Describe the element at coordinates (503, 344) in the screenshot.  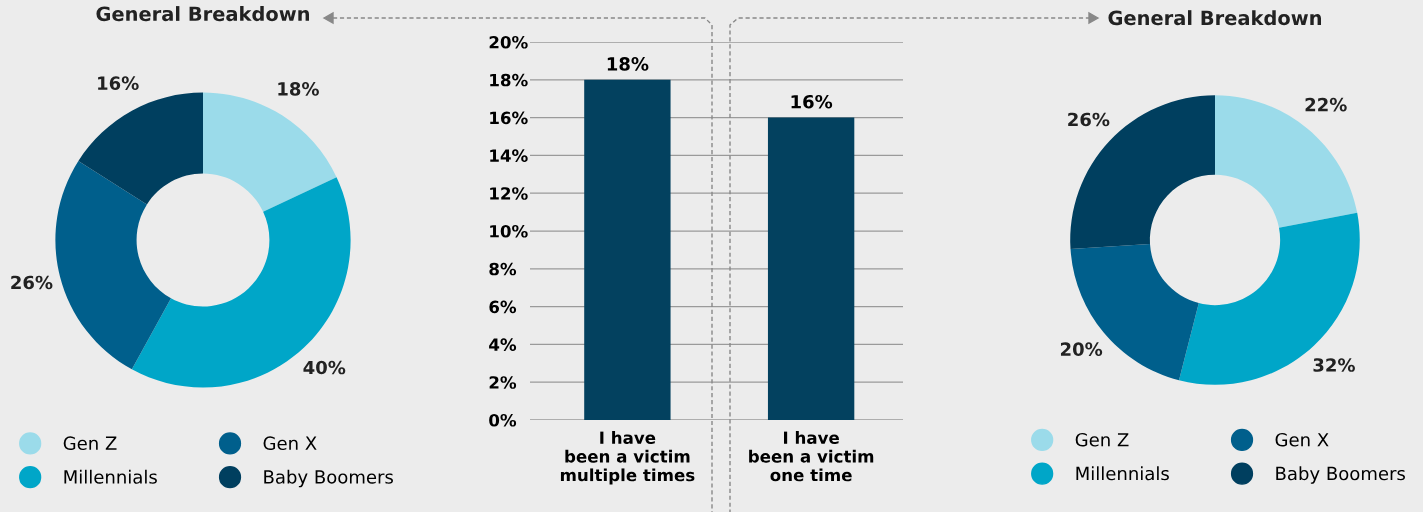
I see `y-tick-label: 4%` at that location.